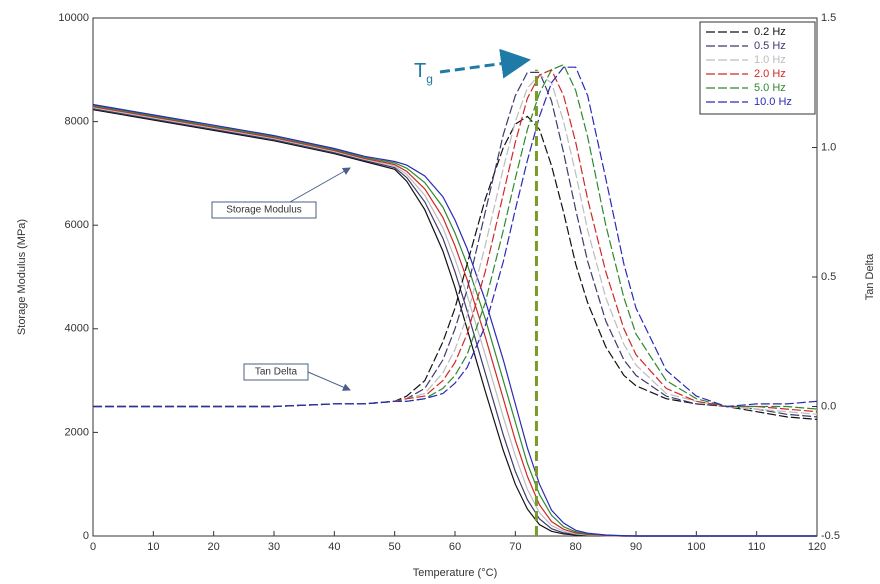  I want to click on y2-tick-label: 0.0, so click(828, 406).